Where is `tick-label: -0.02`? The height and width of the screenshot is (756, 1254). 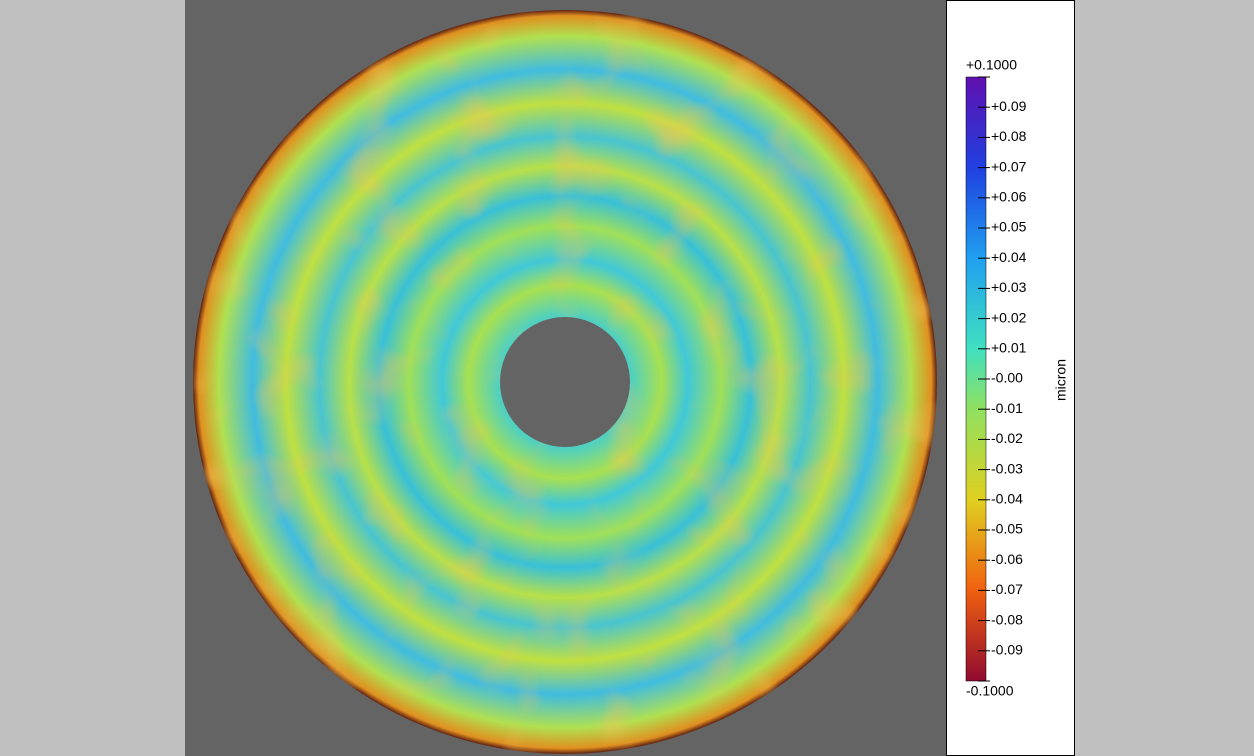 tick-label: -0.02 is located at coordinates (1007, 438).